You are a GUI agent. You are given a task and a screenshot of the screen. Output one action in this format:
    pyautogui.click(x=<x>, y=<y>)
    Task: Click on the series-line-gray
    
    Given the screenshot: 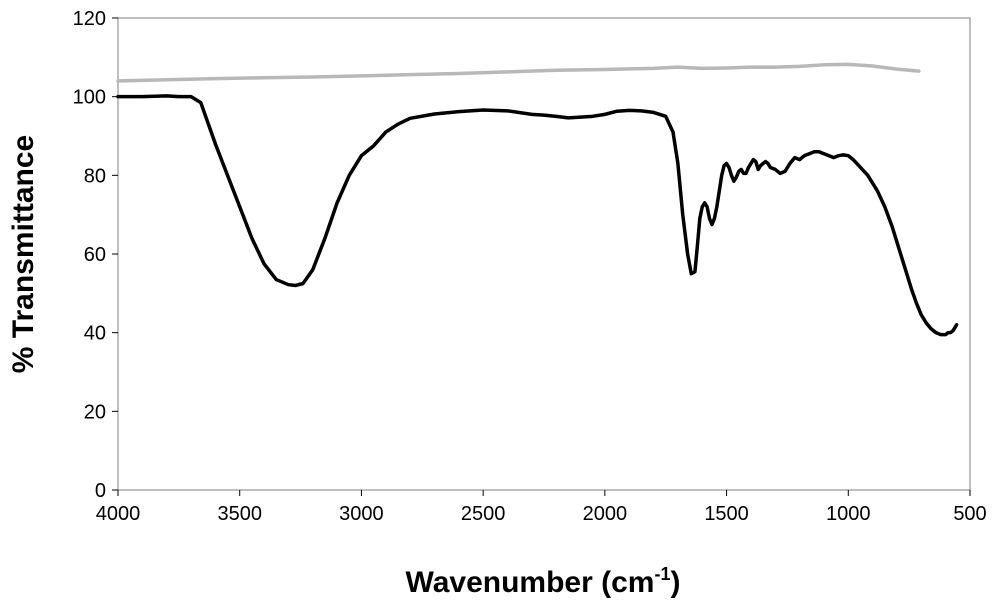 What is the action you would take?
    pyautogui.click(x=518, y=72)
    